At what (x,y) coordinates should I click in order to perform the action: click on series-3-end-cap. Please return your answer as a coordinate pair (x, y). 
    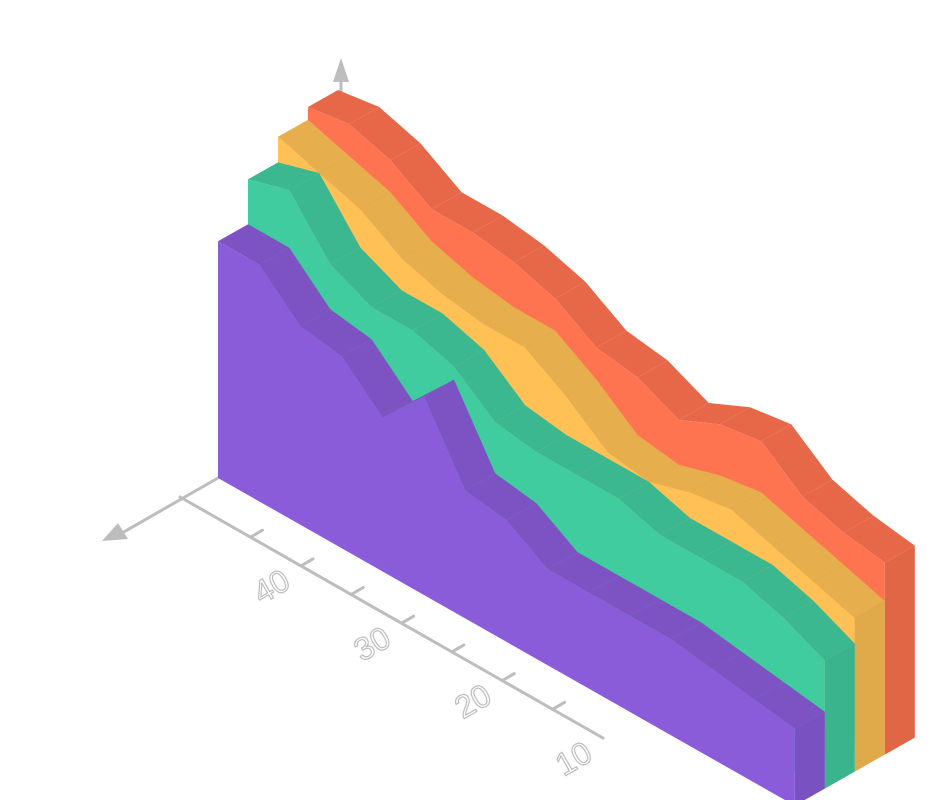
    Looking at the image, I should click on (869, 686).